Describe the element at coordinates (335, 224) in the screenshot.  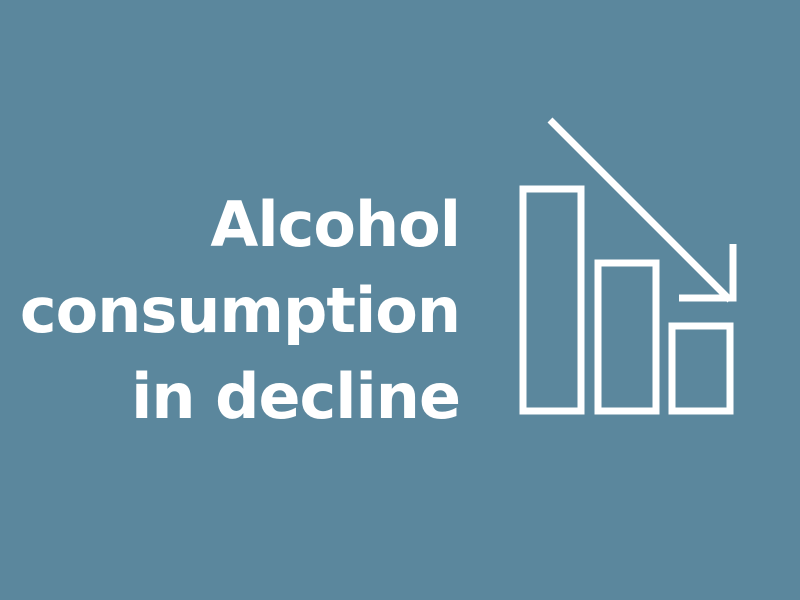
I see `headline-line-1: Alcohol` at that location.